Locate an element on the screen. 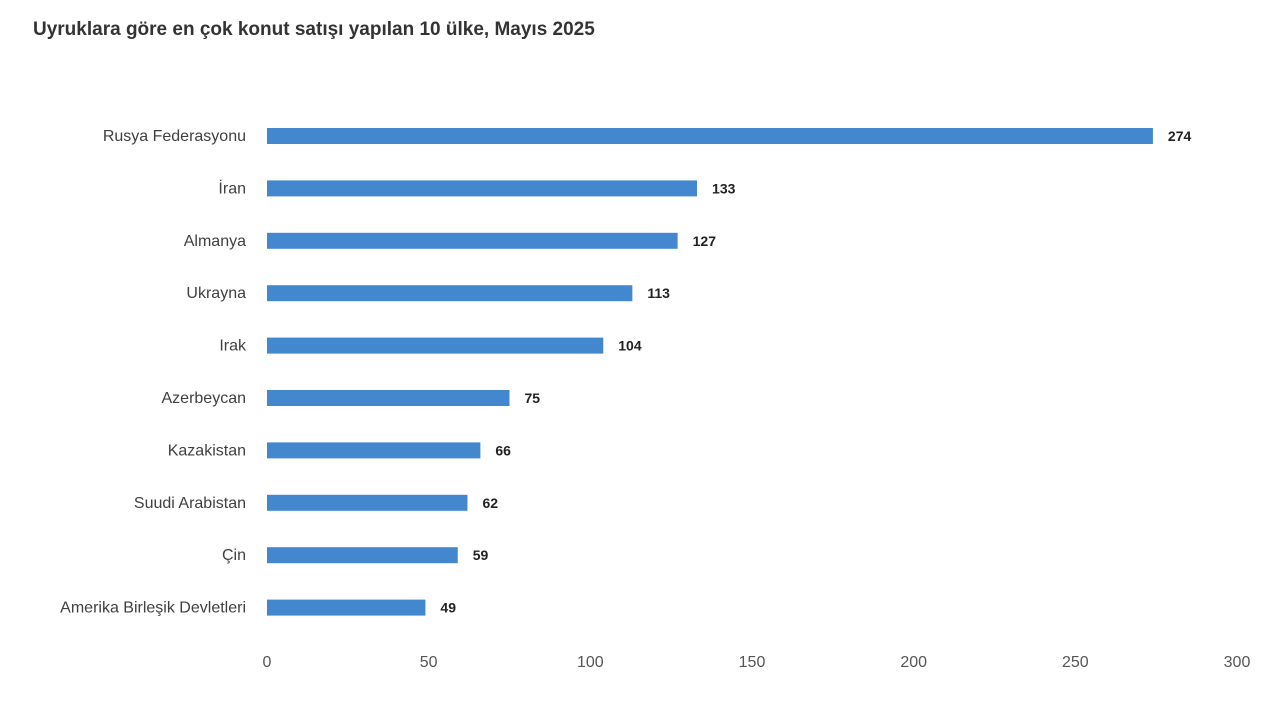 This screenshot has height=724, width=1280. category-label: Amerika Birleşik Devletleri is located at coordinates (153, 608).